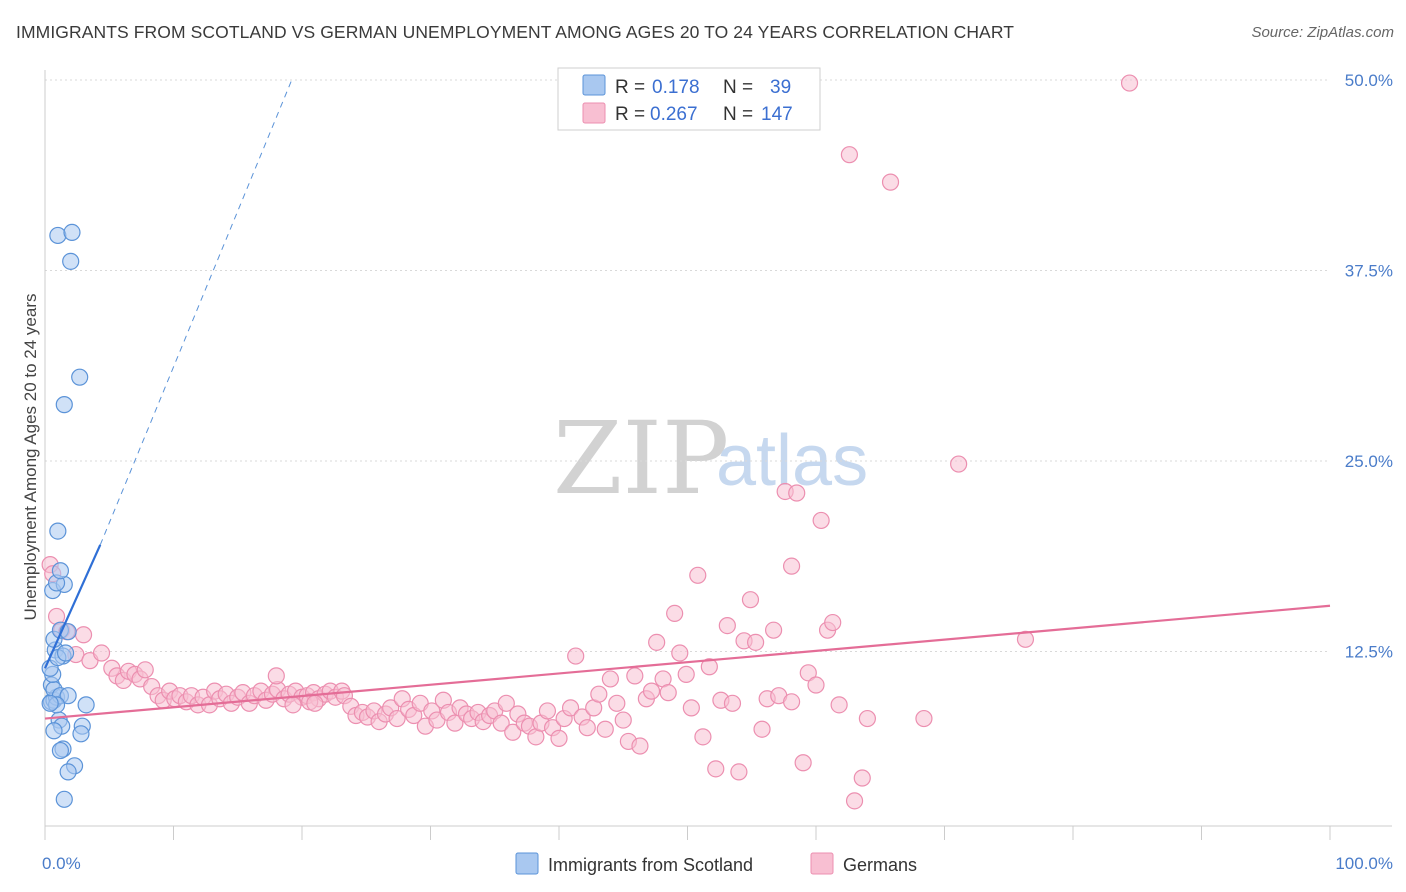 Image resolution: width=1406 pixels, height=892 pixels. I want to click on bottom-legend-swatch-scotland, so click(527, 863).